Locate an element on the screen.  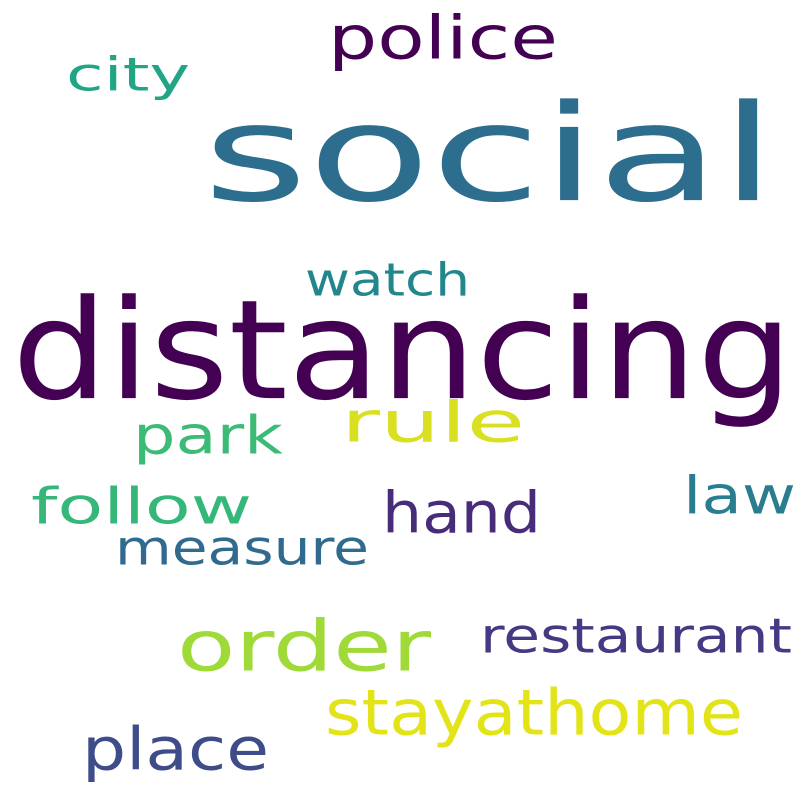
word-order: order is located at coordinates (304, 647).